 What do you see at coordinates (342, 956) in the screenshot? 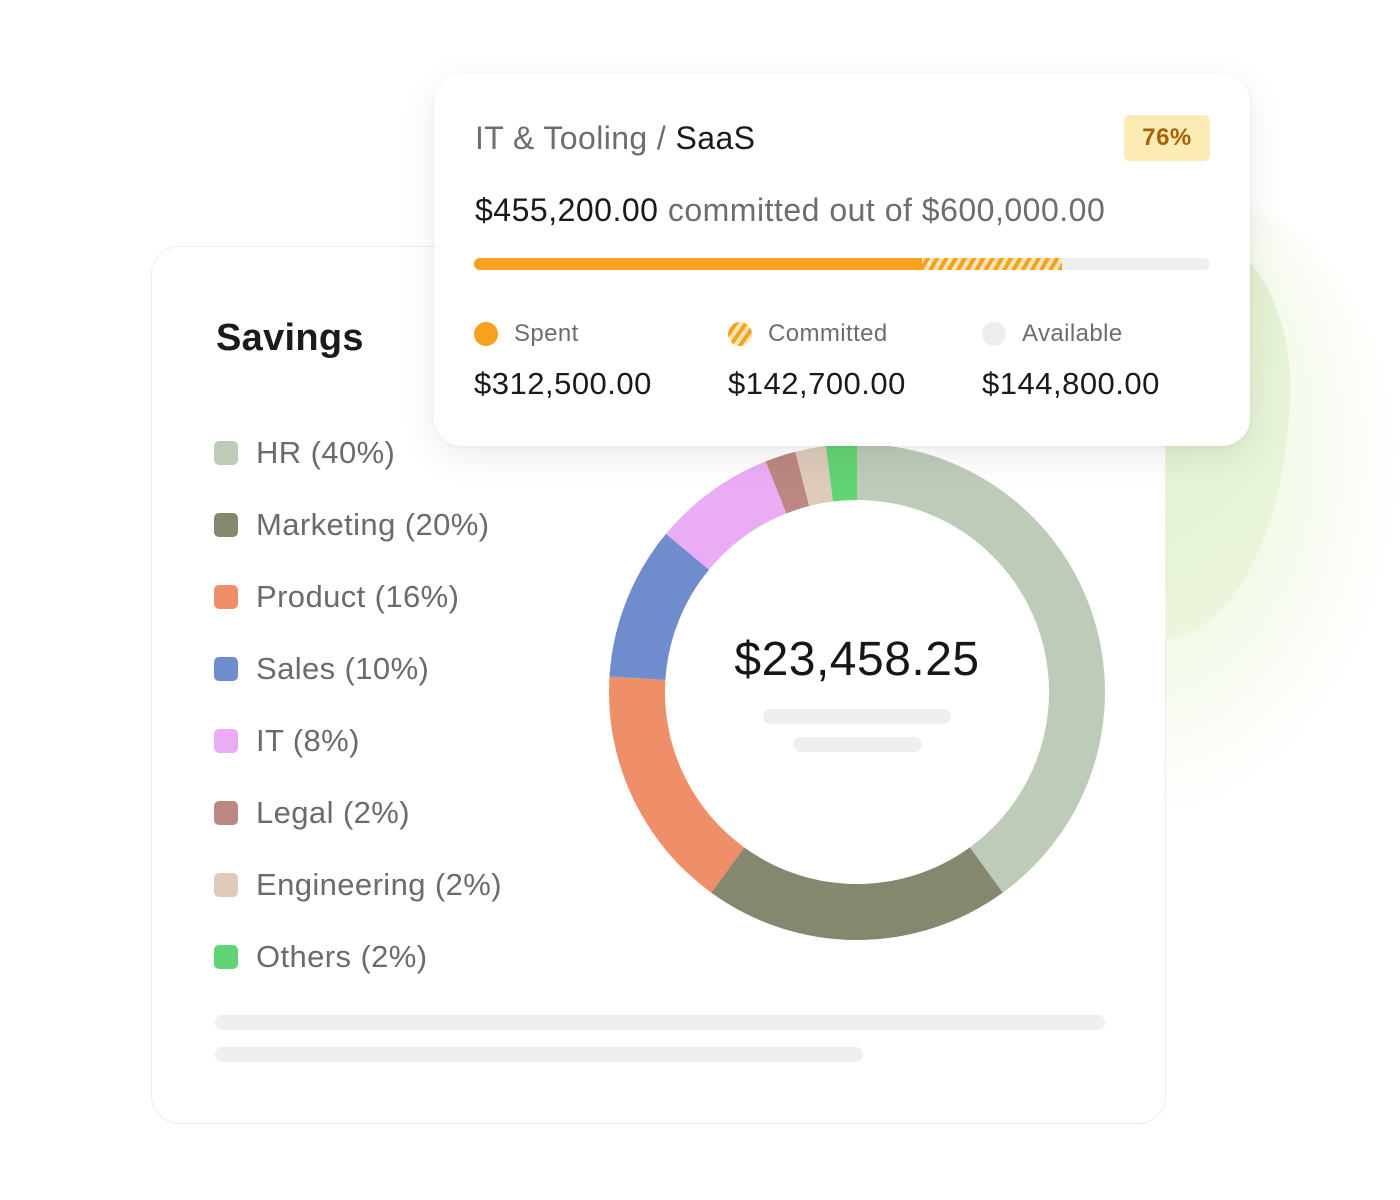
I see `legend-label: Others (2%)` at bounding box center [342, 956].